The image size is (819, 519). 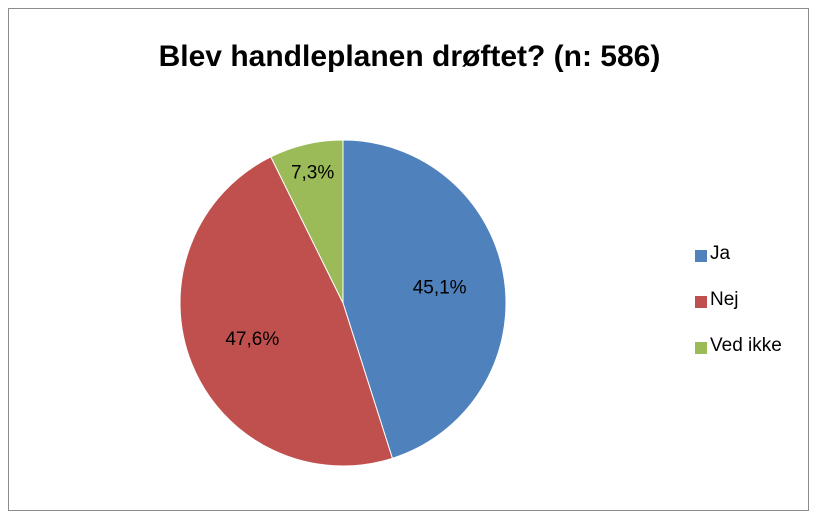 What do you see at coordinates (738, 358) in the screenshot?
I see `legend-item-ved-ikke: Ved ikke` at bounding box center [738, 358].